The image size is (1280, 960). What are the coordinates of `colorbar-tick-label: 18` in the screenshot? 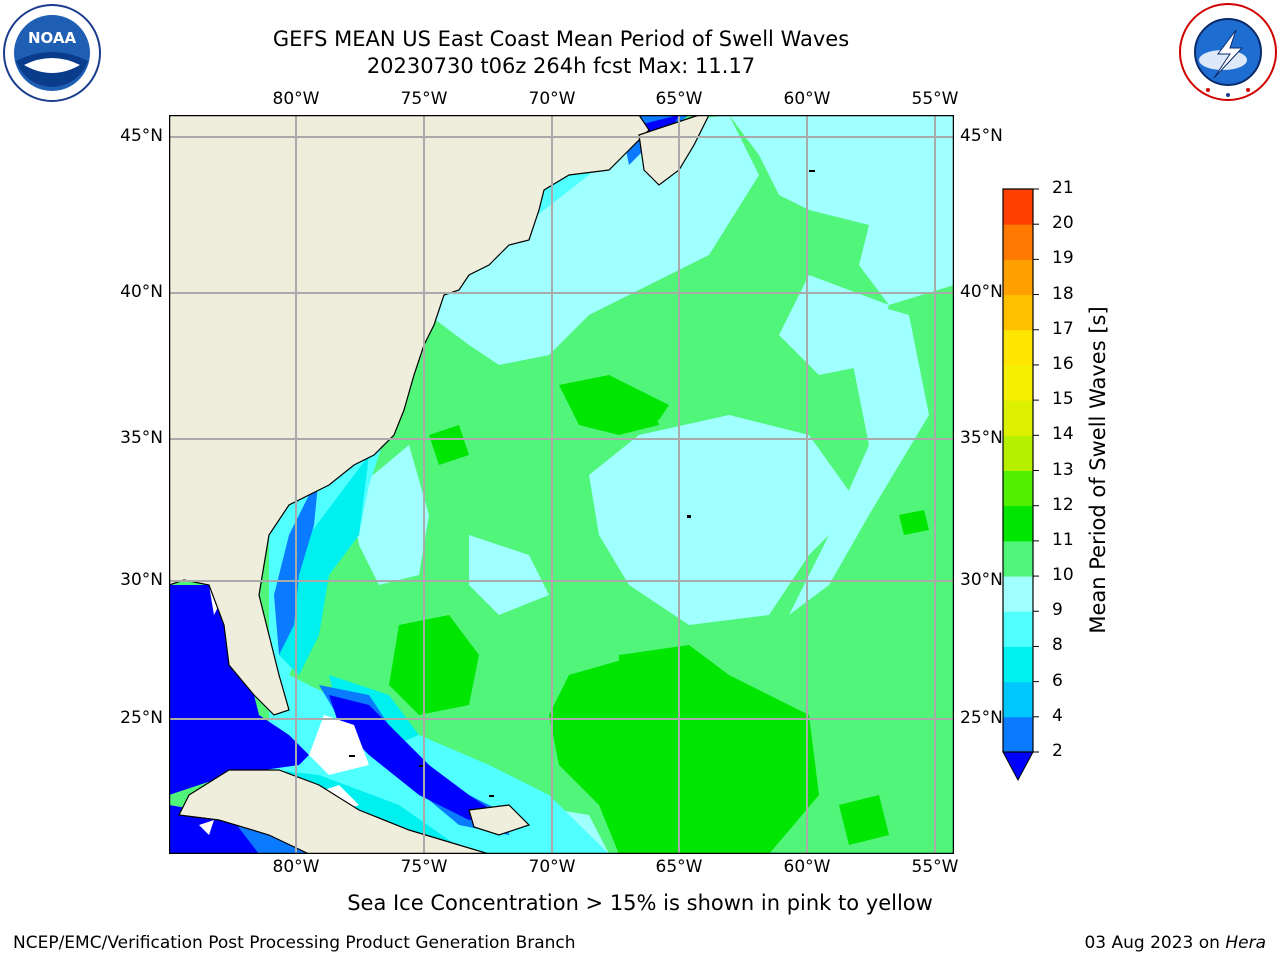 It's located at (1063, 293).